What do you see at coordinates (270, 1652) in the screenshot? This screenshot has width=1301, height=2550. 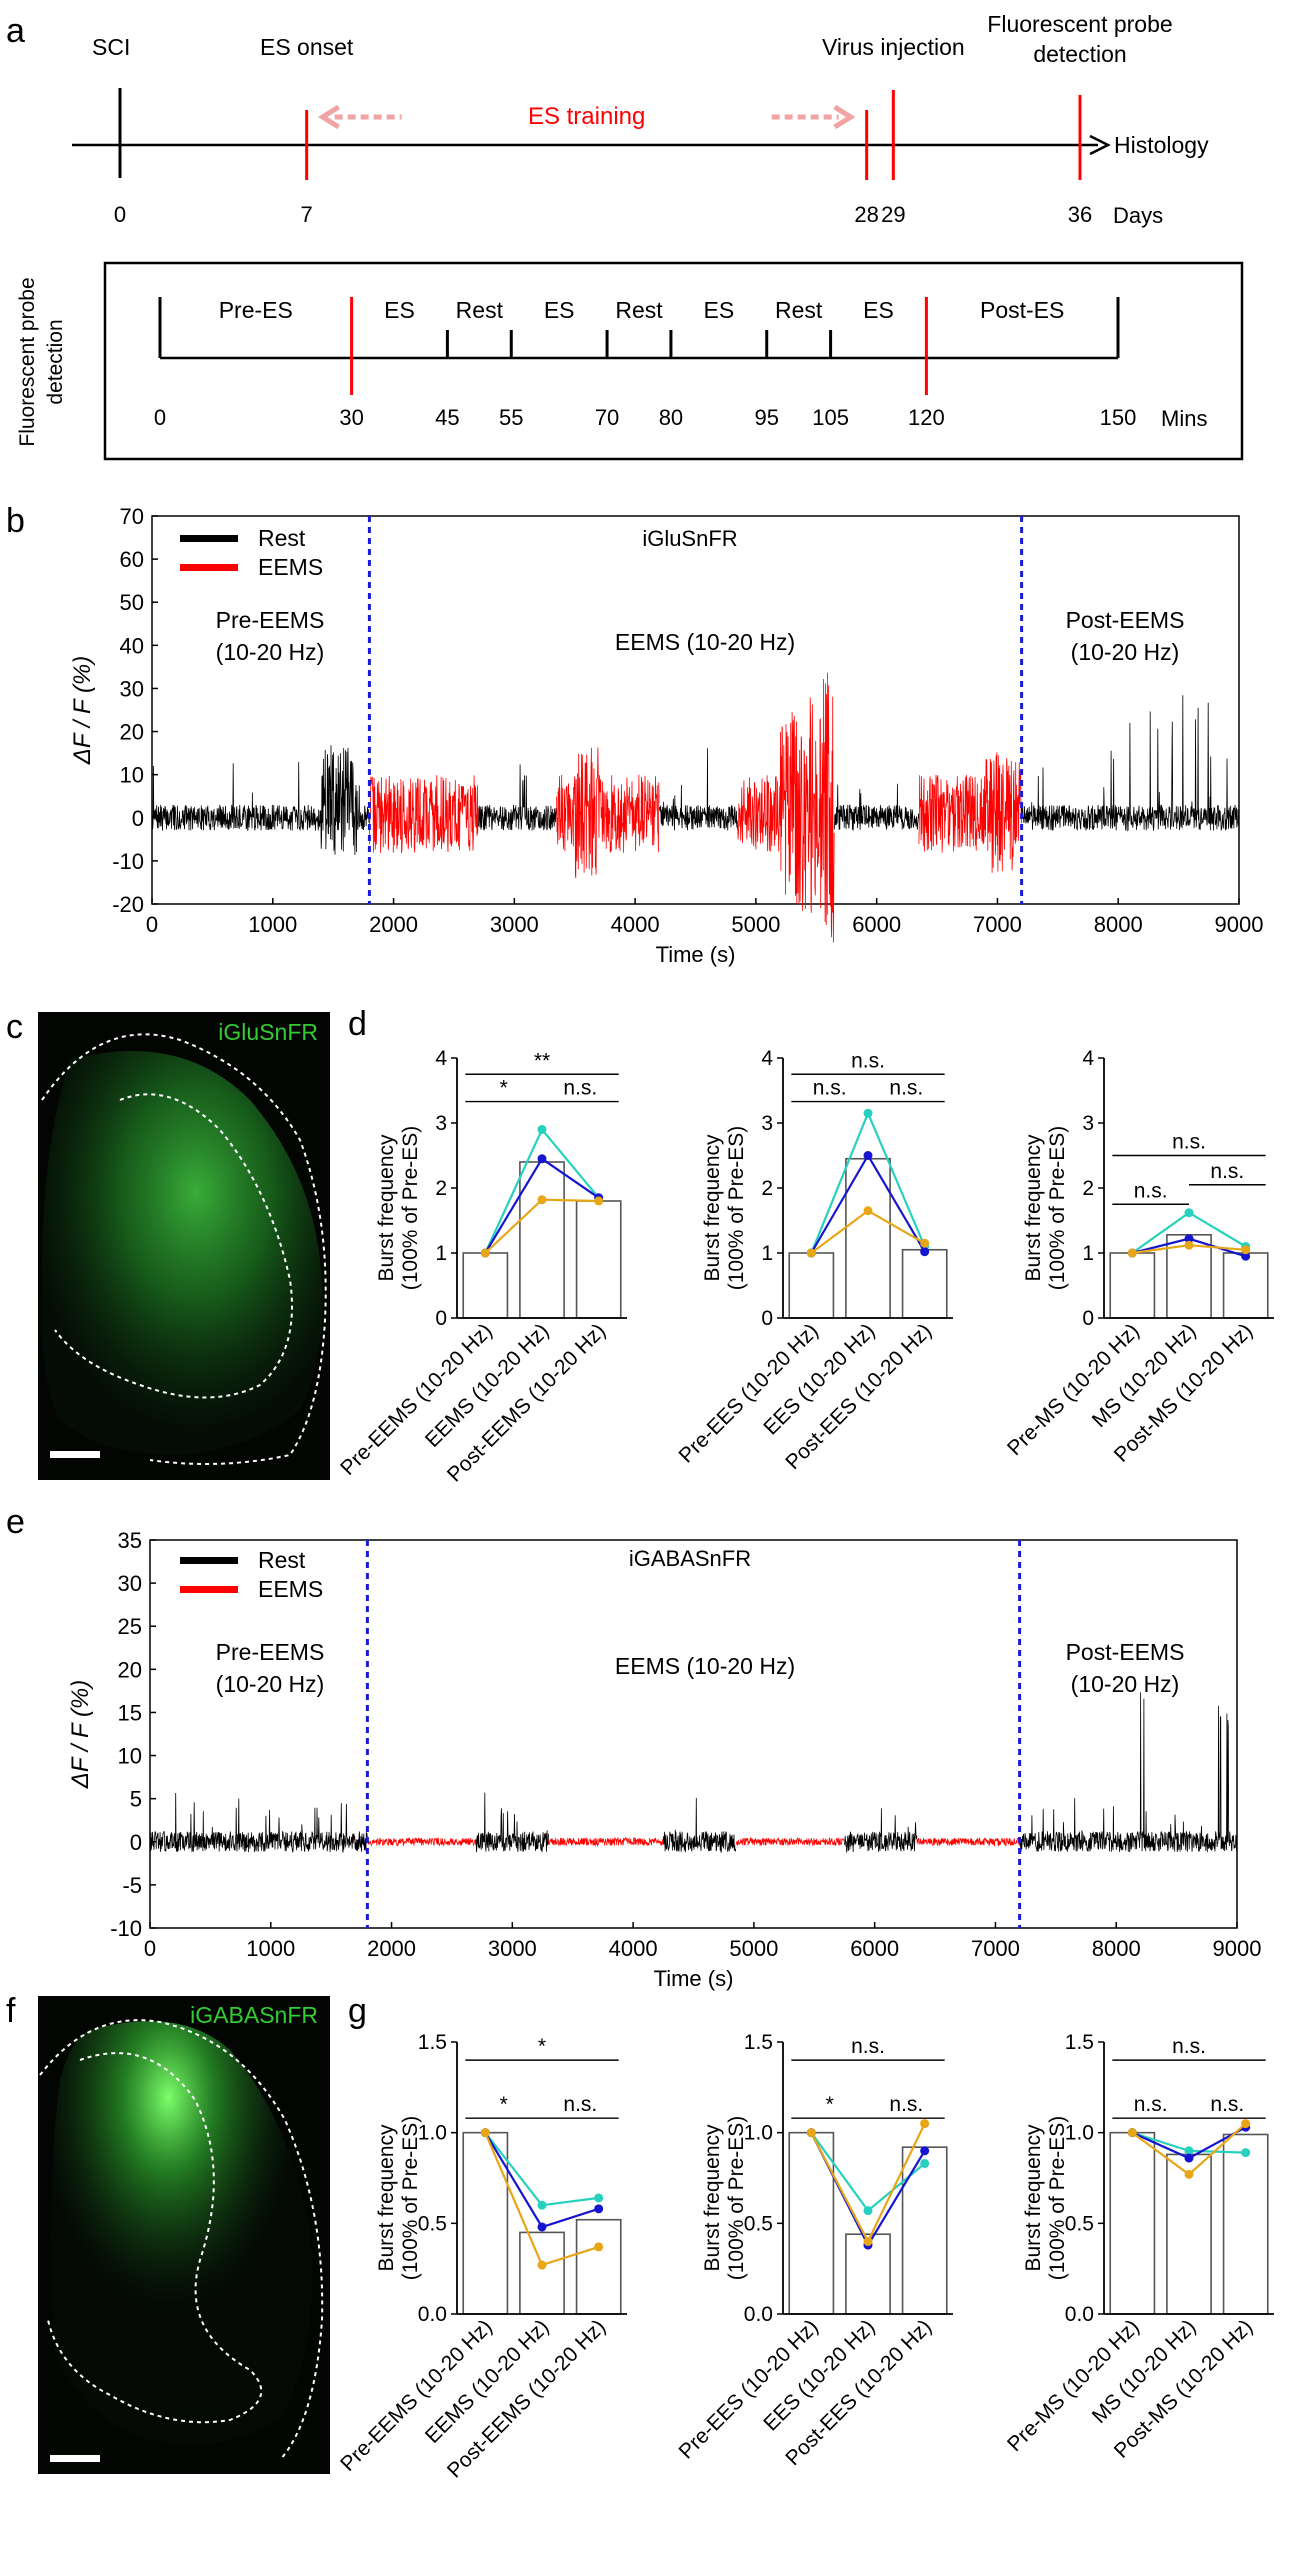 I see `pre-label-e-1: Pre-EEMS` at bounding box center [270, 1652].